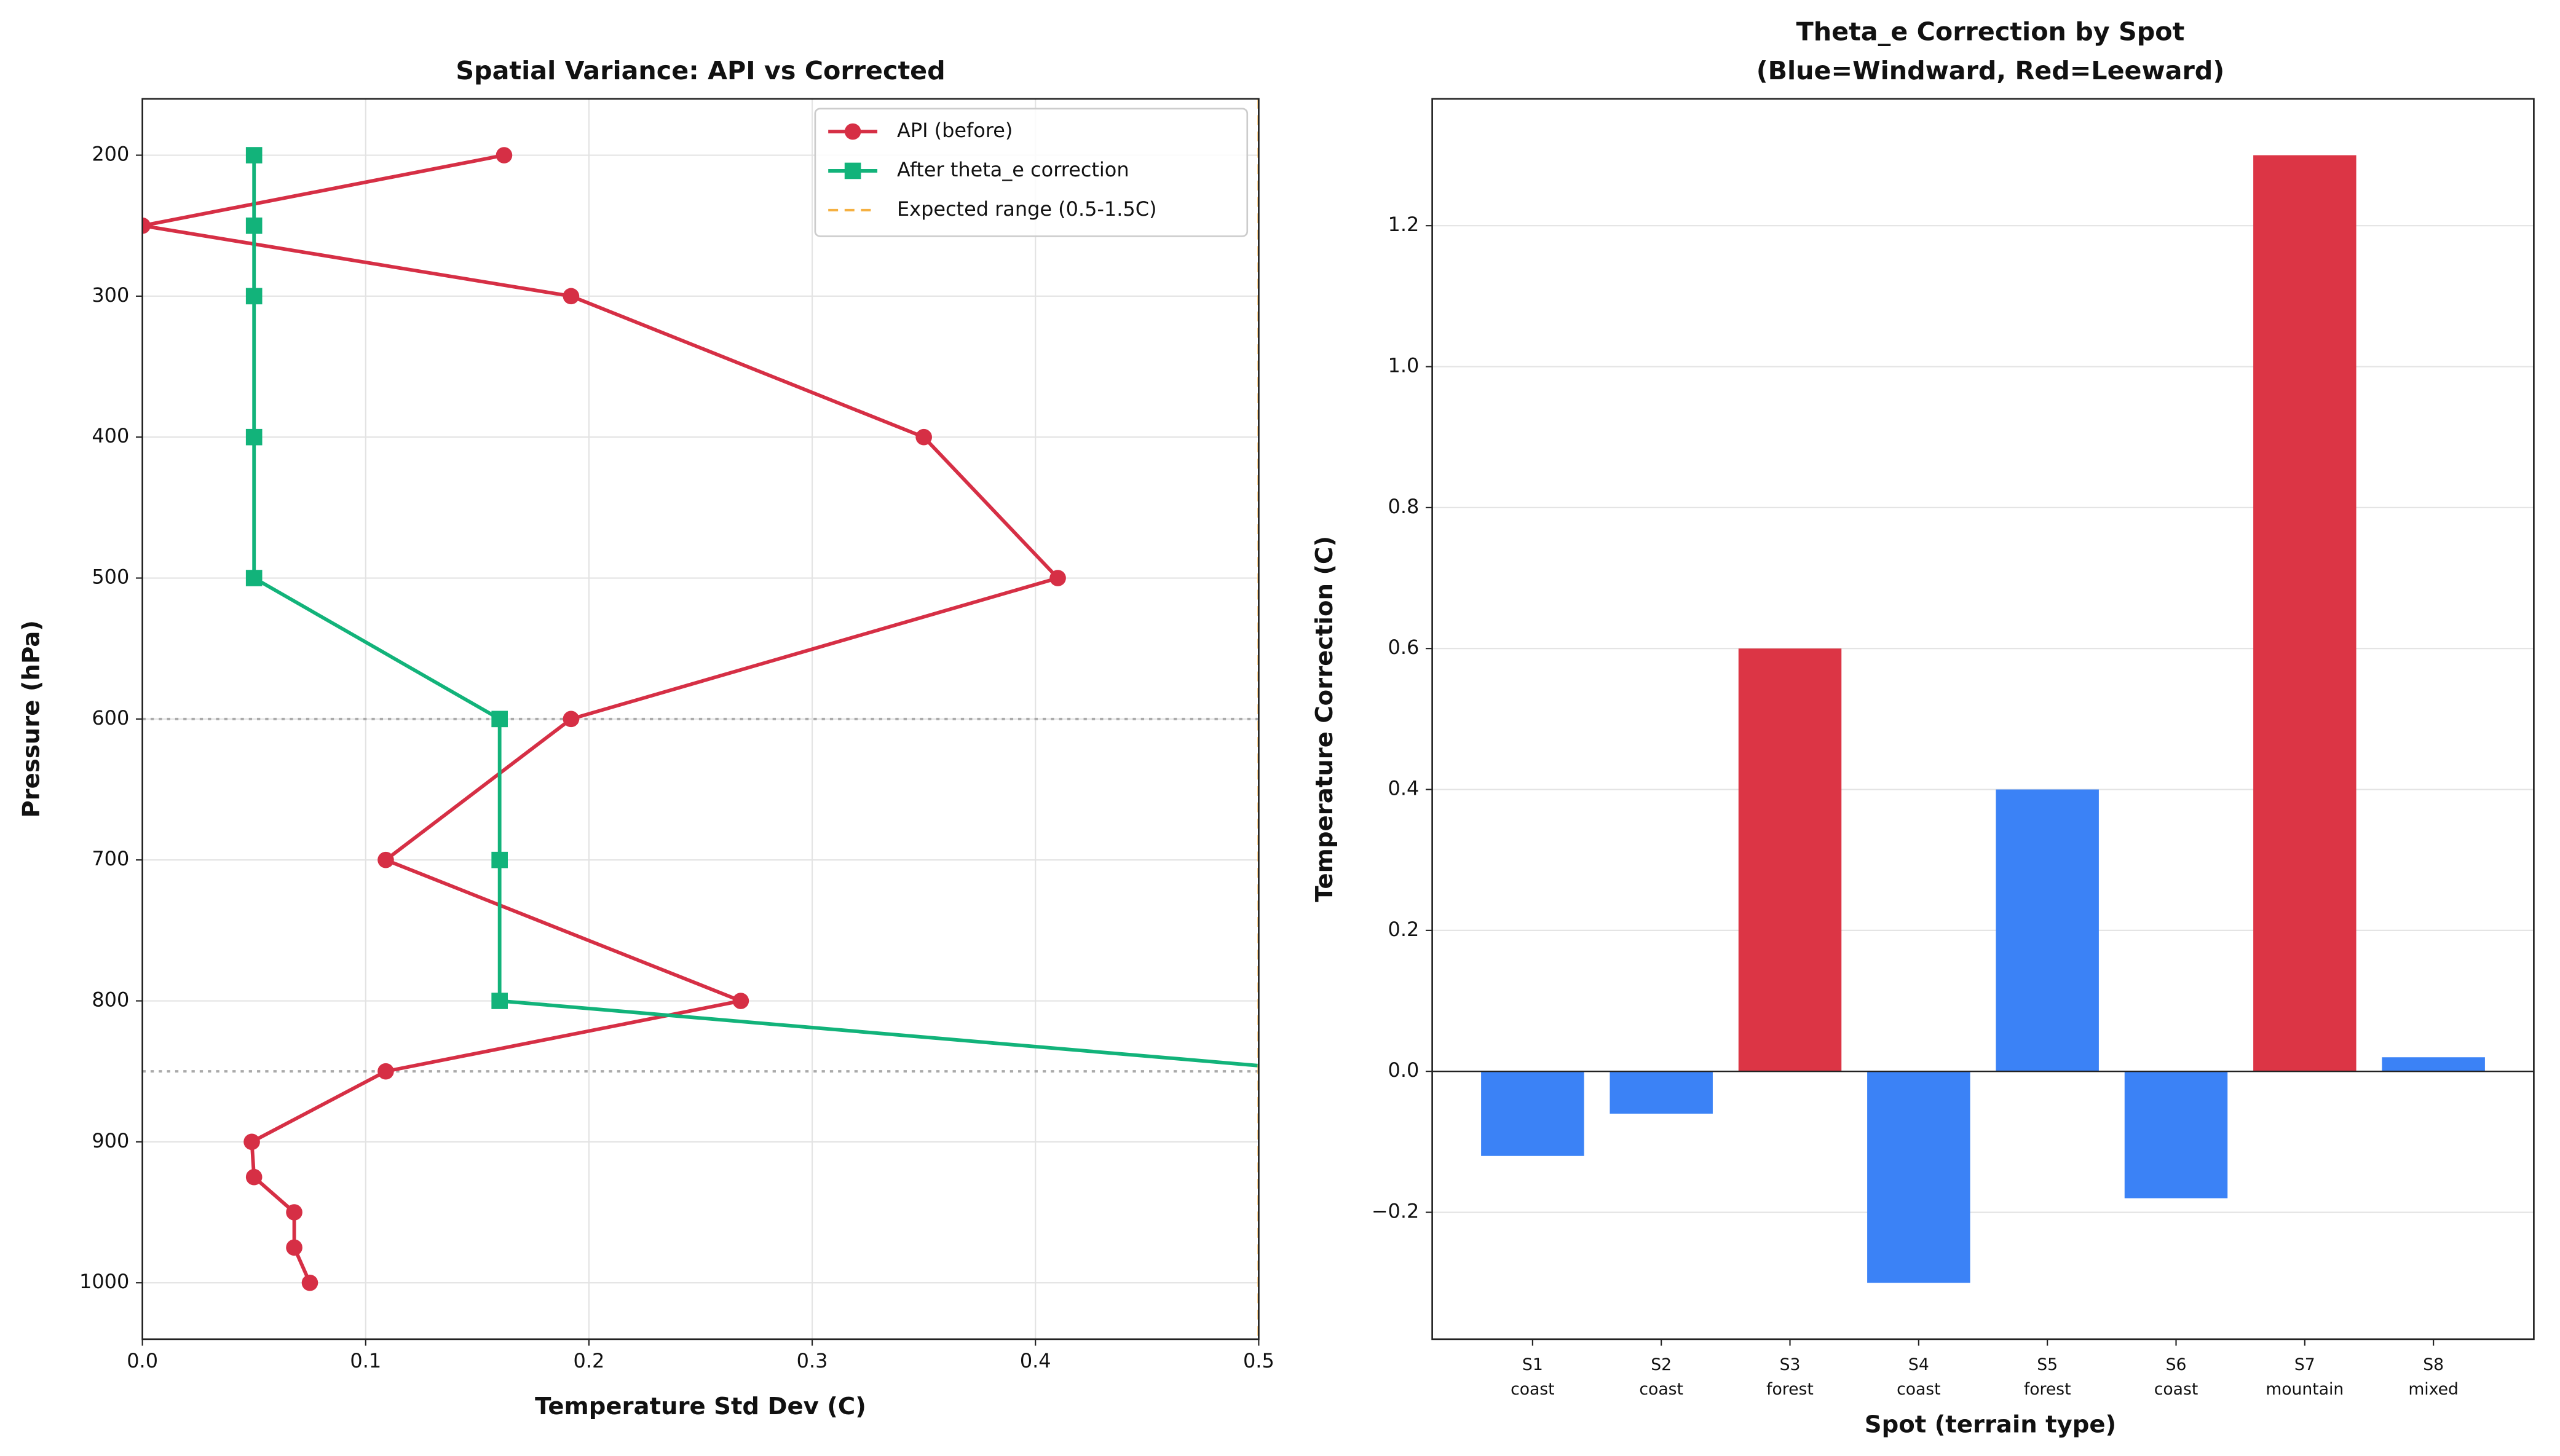 The image size is (2560, 1456). I want to click on y-tick-label: 0.2, so click(1404, 929).